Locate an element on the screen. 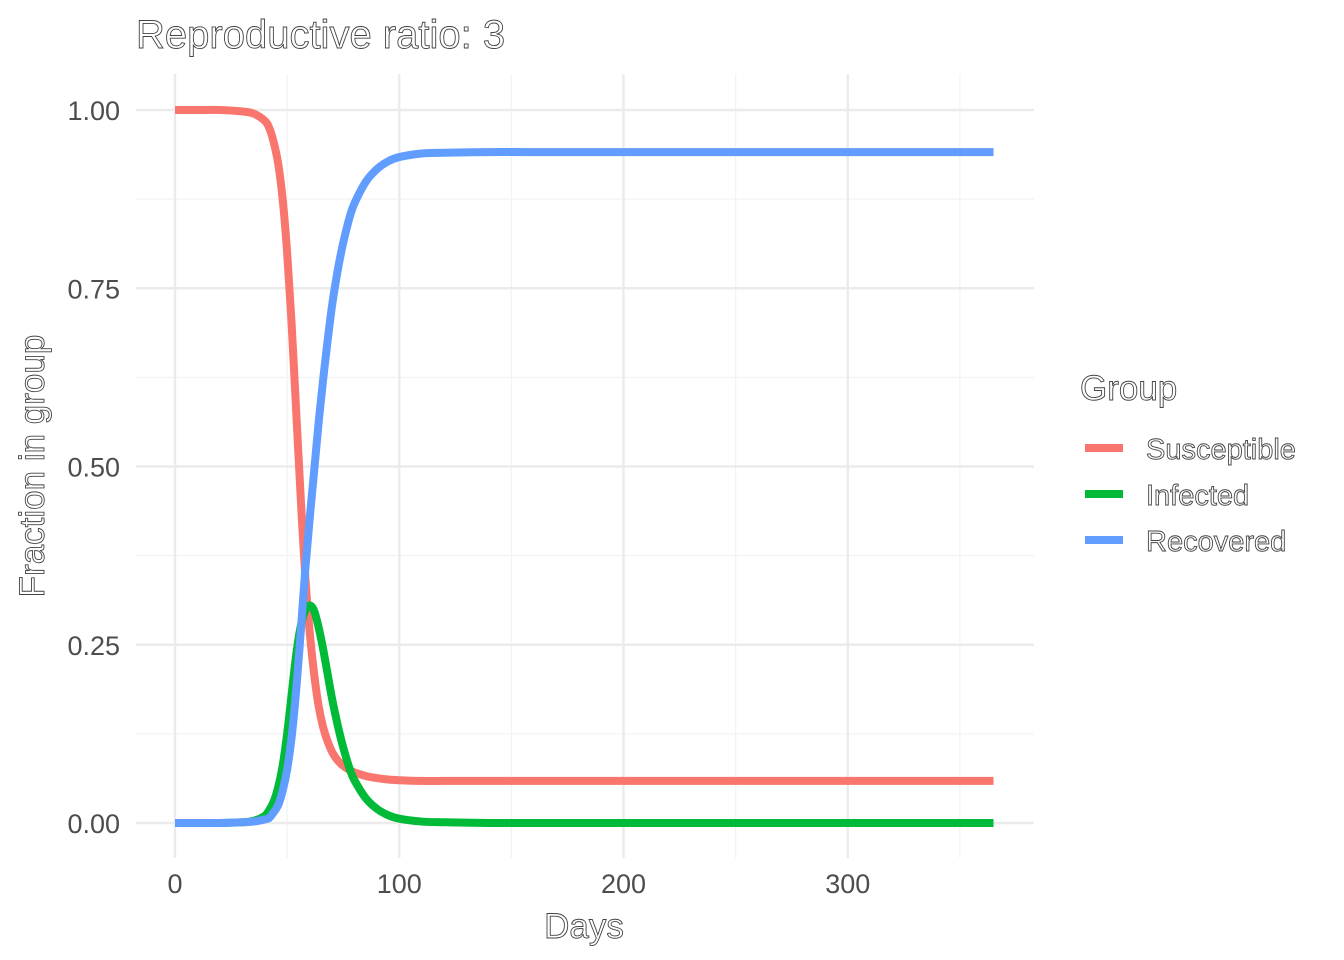 The height and width of the screenshot is (960, 1344). series-line-infected is located at coordinates (584, 714).